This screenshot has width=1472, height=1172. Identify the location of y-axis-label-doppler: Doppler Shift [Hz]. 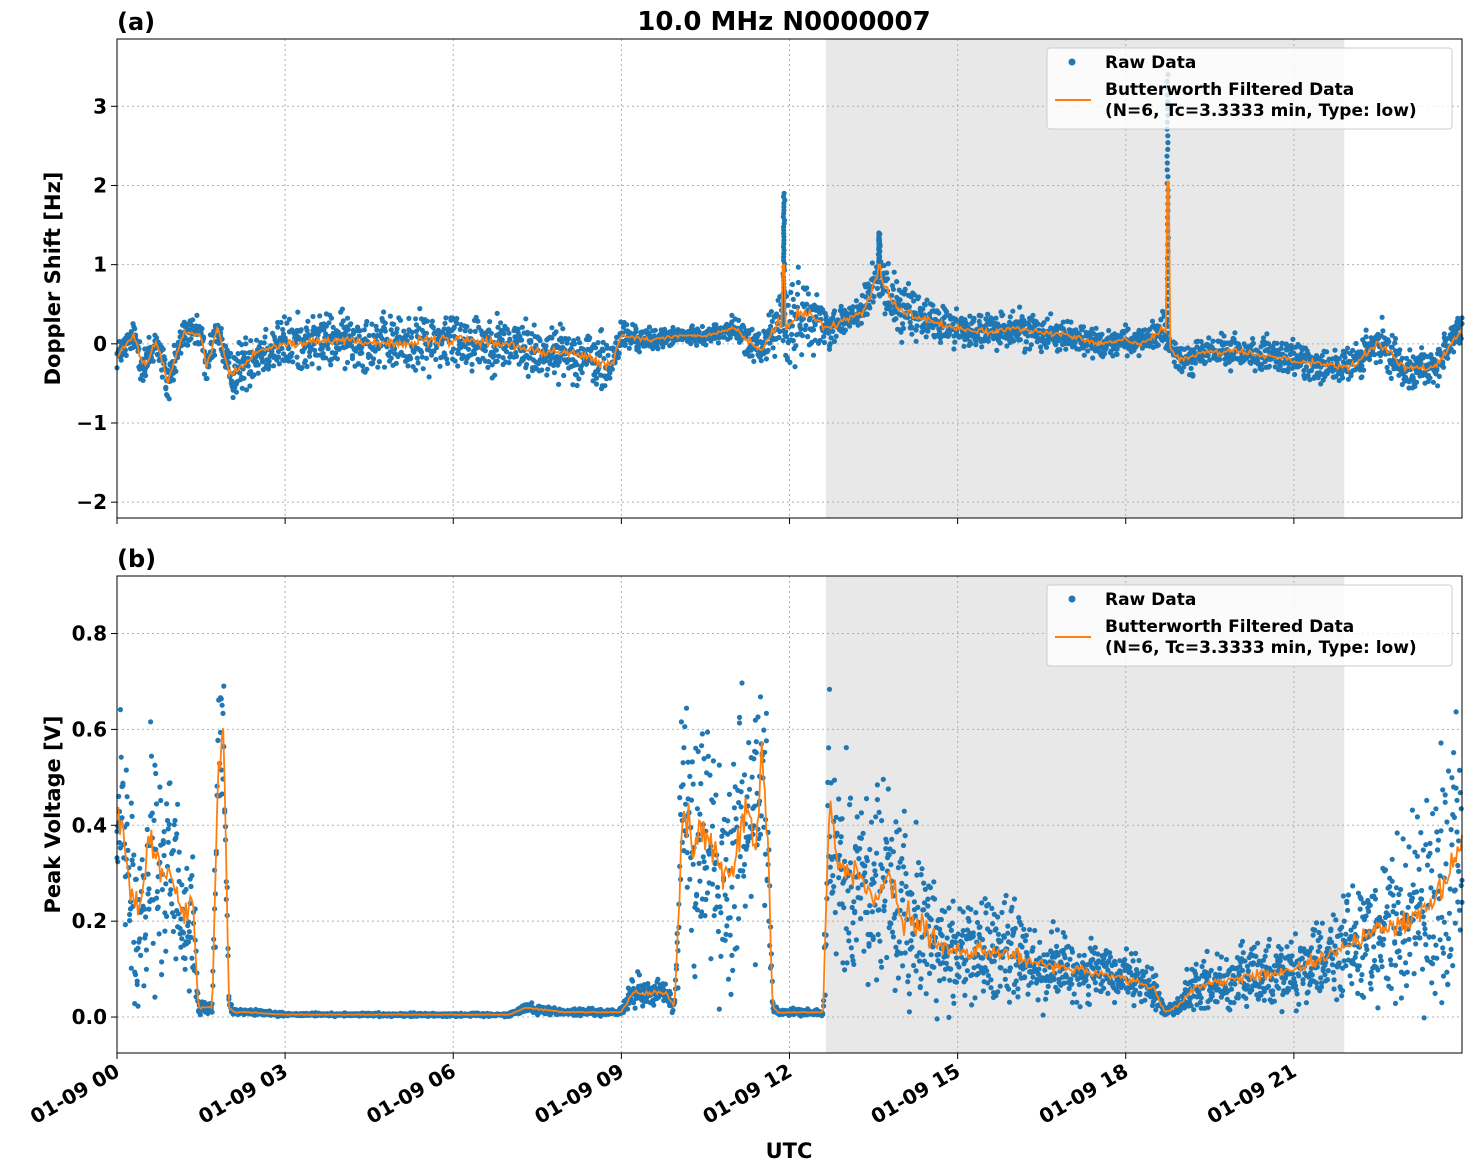
(53, 279).